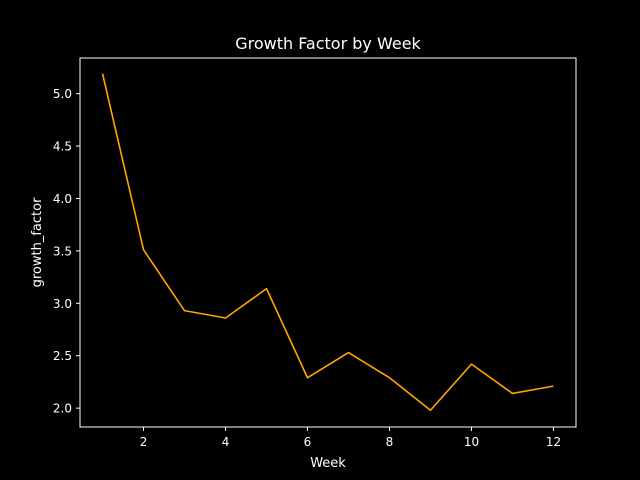 The image size is (640, 480). What do you see at coordinates (62, 304) in the screenshot?
I see `y-tick-label: 3.0` at bounding box center [62, 304].